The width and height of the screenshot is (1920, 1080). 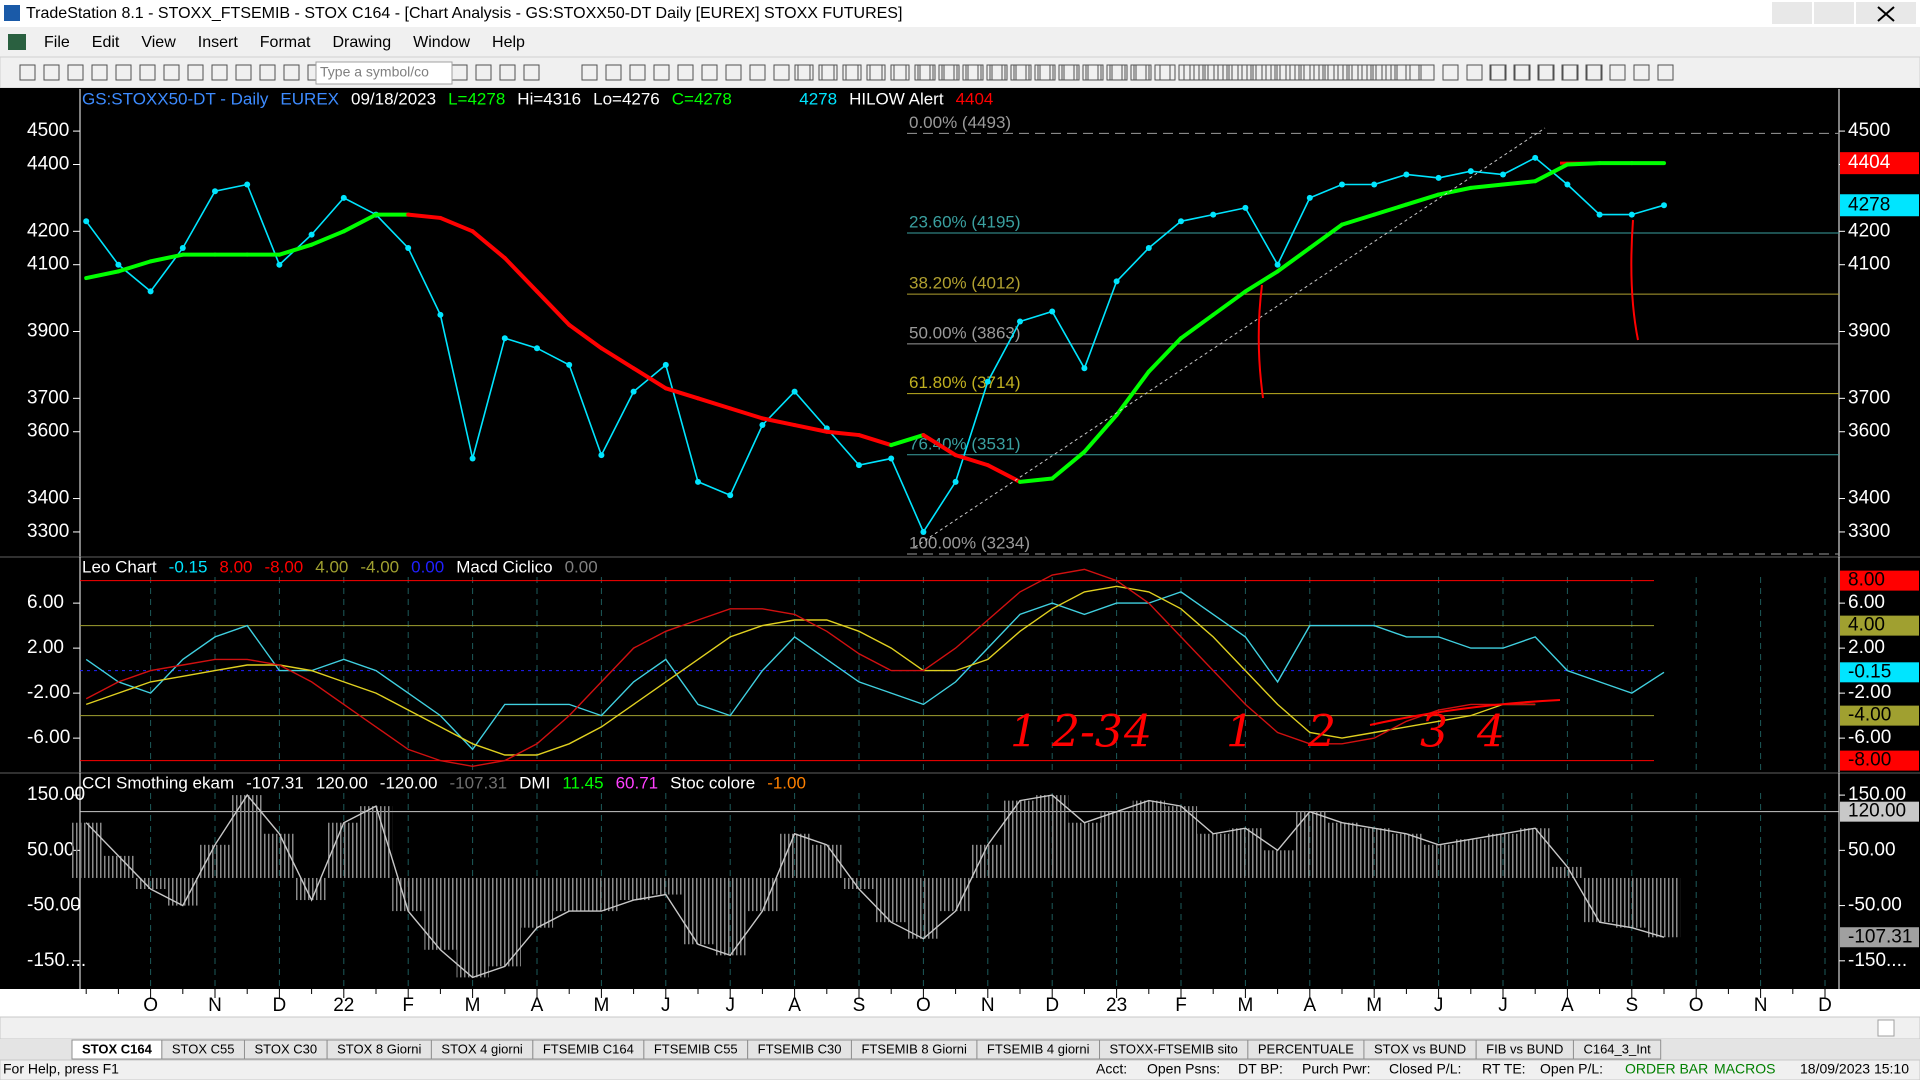 What do you see at coordinates (384, 73) in the screenshot?
I see `symbol-input` at bounding box center [384, 73].